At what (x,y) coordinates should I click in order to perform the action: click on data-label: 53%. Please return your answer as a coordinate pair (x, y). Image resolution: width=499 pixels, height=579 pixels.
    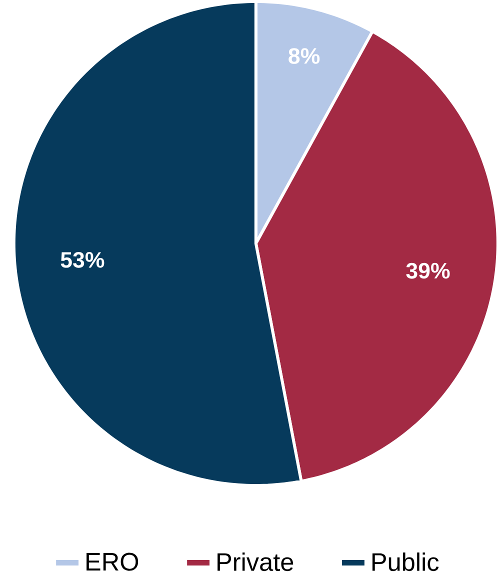
    Looking at the image, I should click on (82, 260).